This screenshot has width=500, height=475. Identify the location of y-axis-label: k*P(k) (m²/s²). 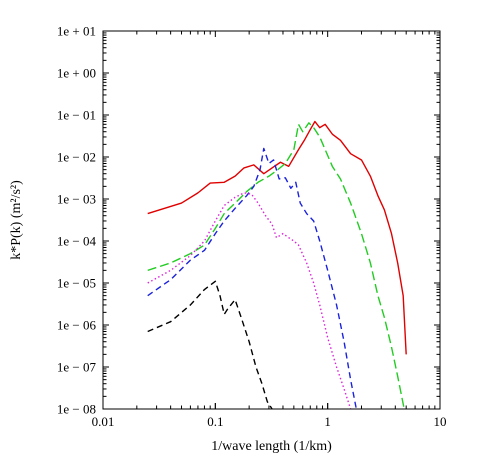
(16, 220).